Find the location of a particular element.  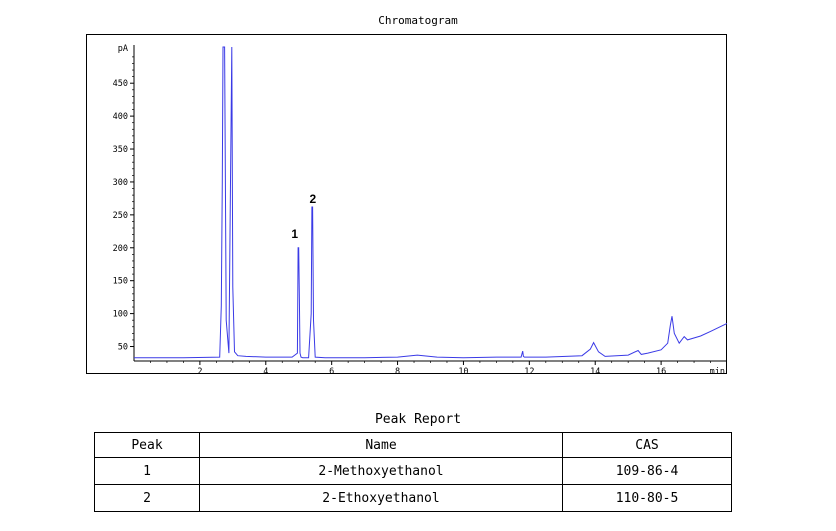

peak-report-title: Peak Report is located at coordinates (418, 419).